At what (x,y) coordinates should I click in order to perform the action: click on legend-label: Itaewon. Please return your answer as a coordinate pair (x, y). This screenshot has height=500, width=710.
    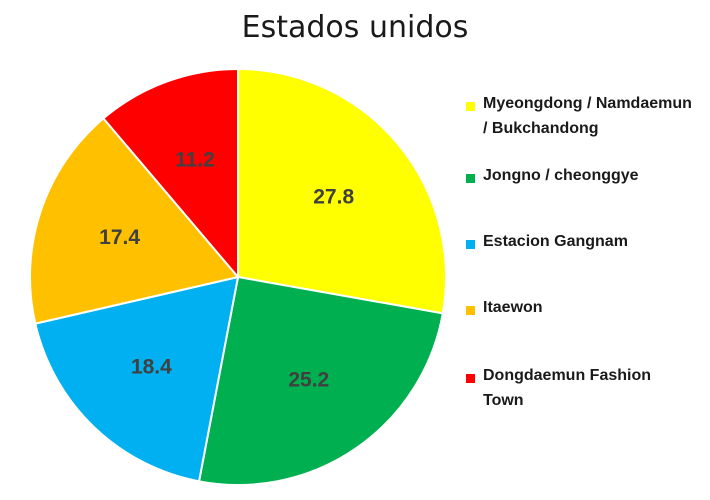
    Looking at the image, I should click on (513, 307).